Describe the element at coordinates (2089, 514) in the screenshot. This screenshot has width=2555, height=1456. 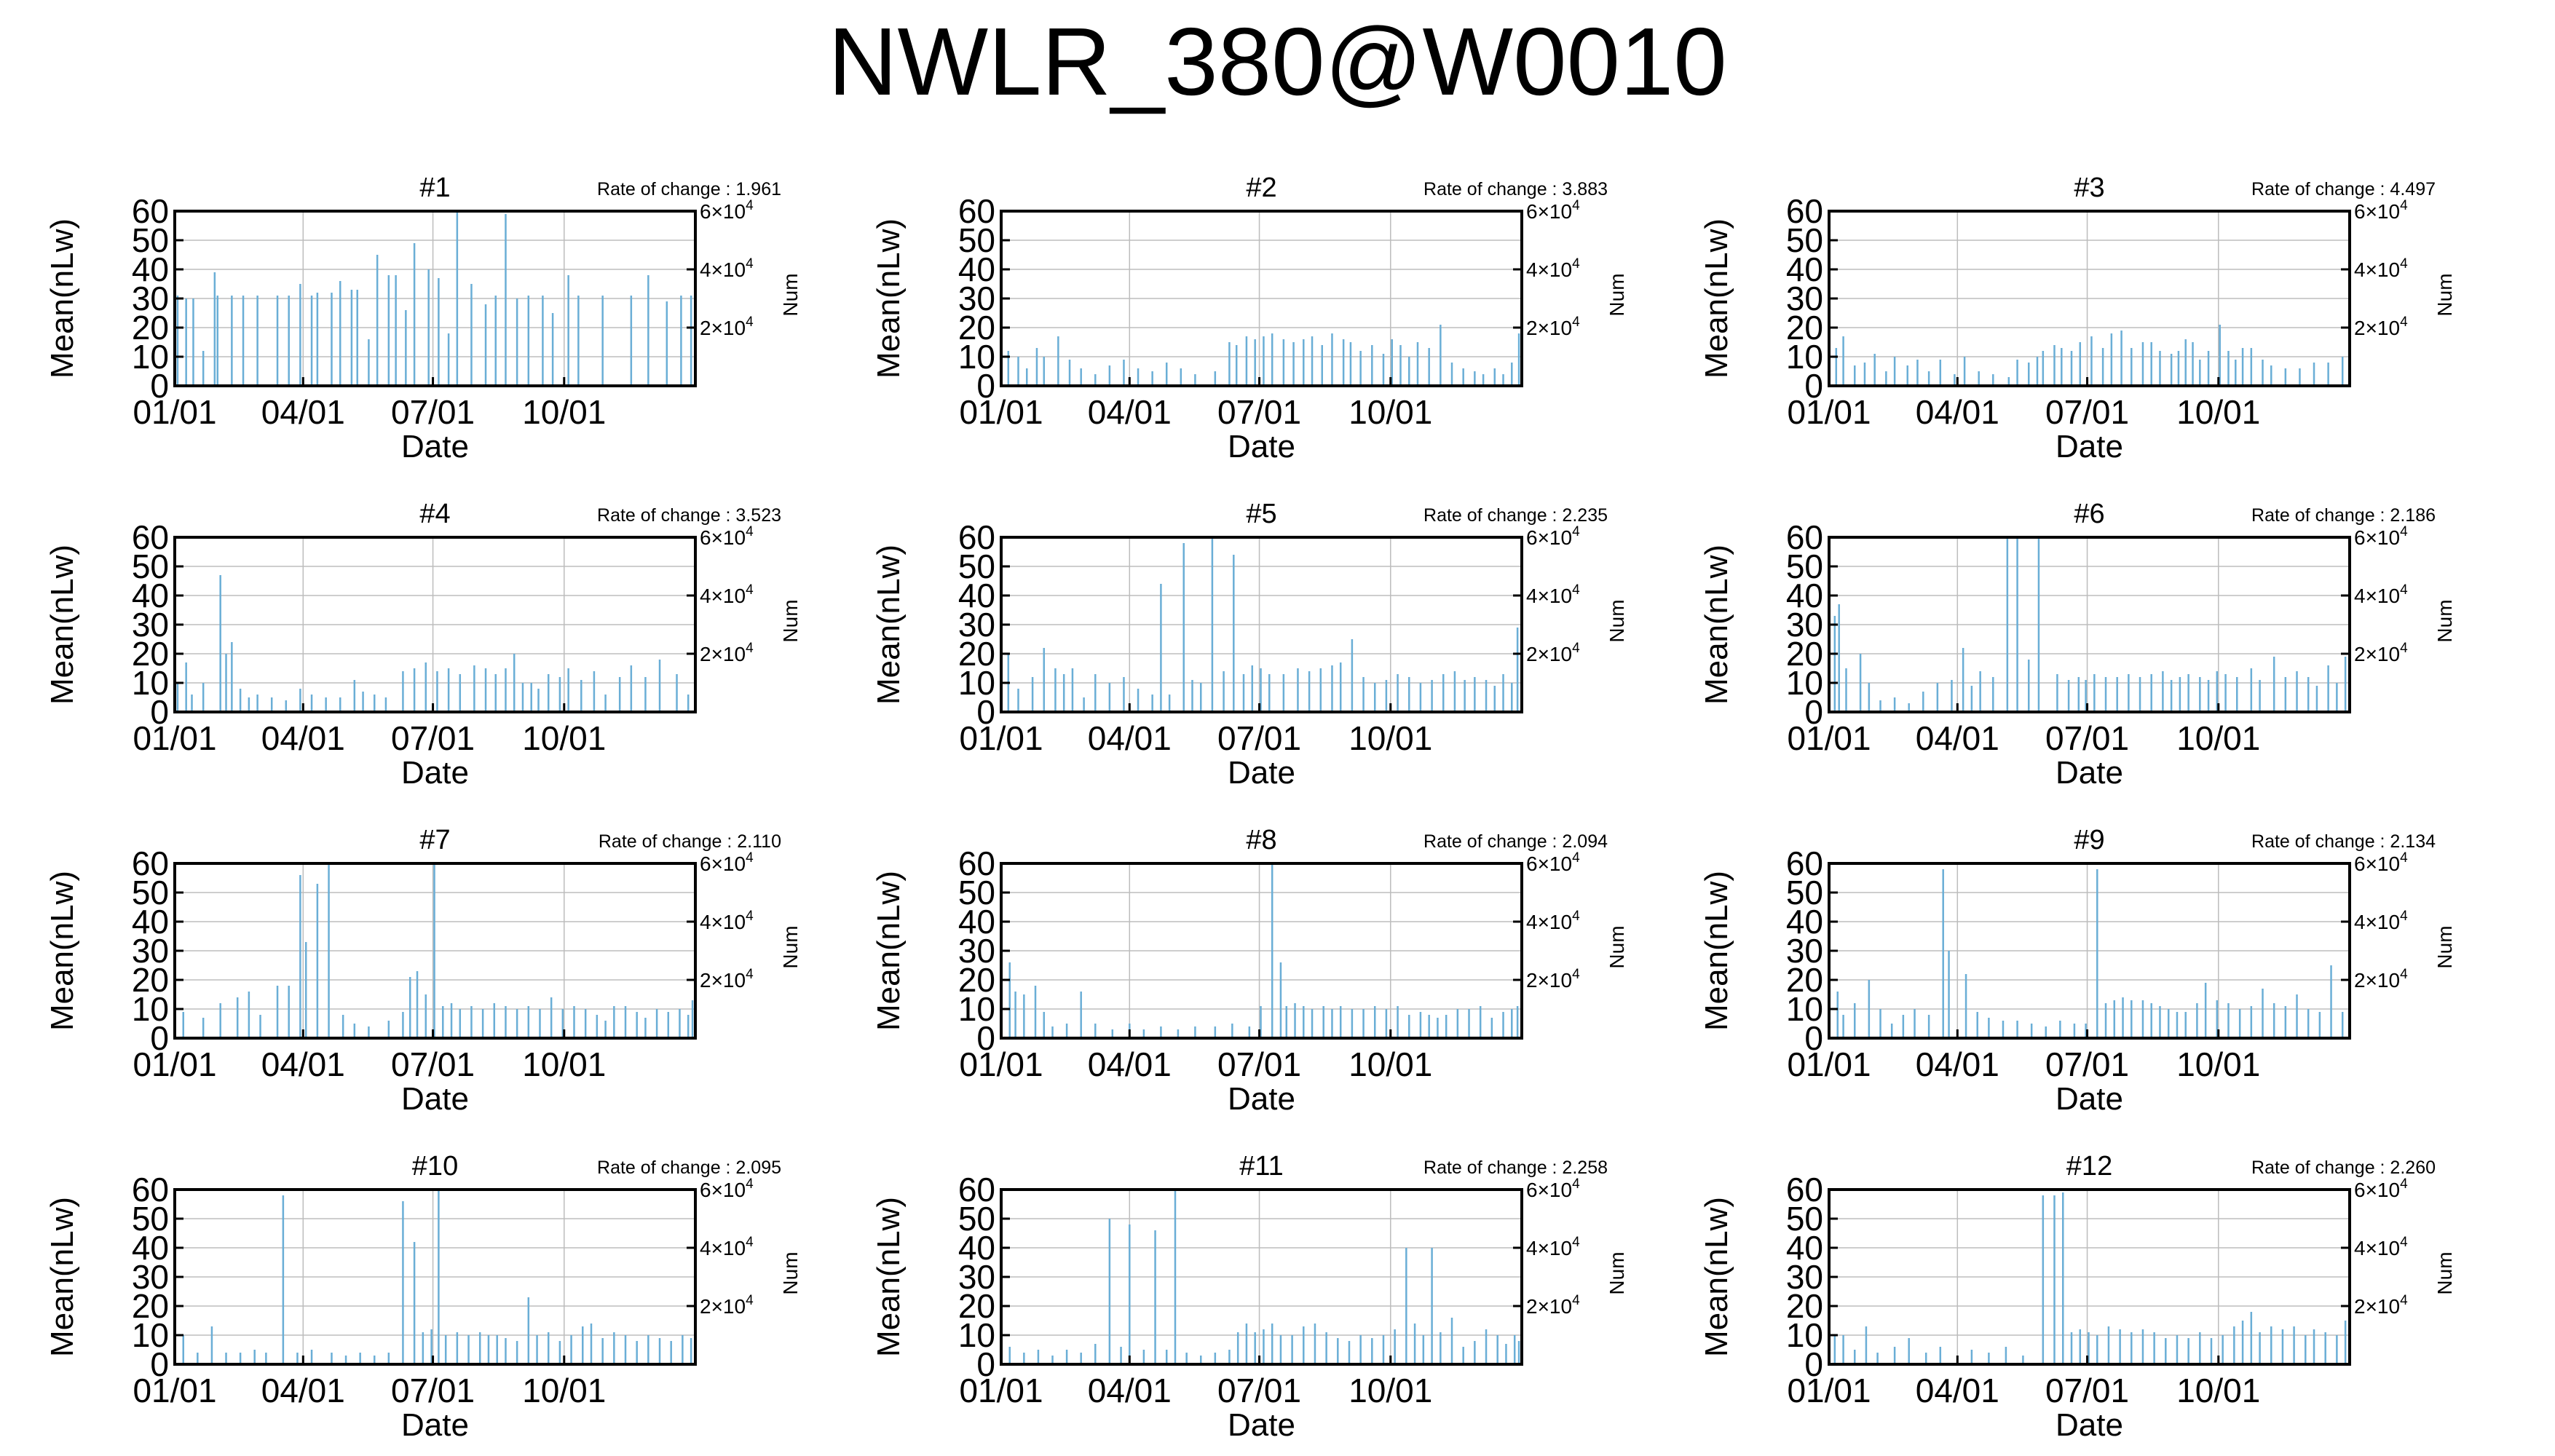
I see `panel-title: #6` at that location.